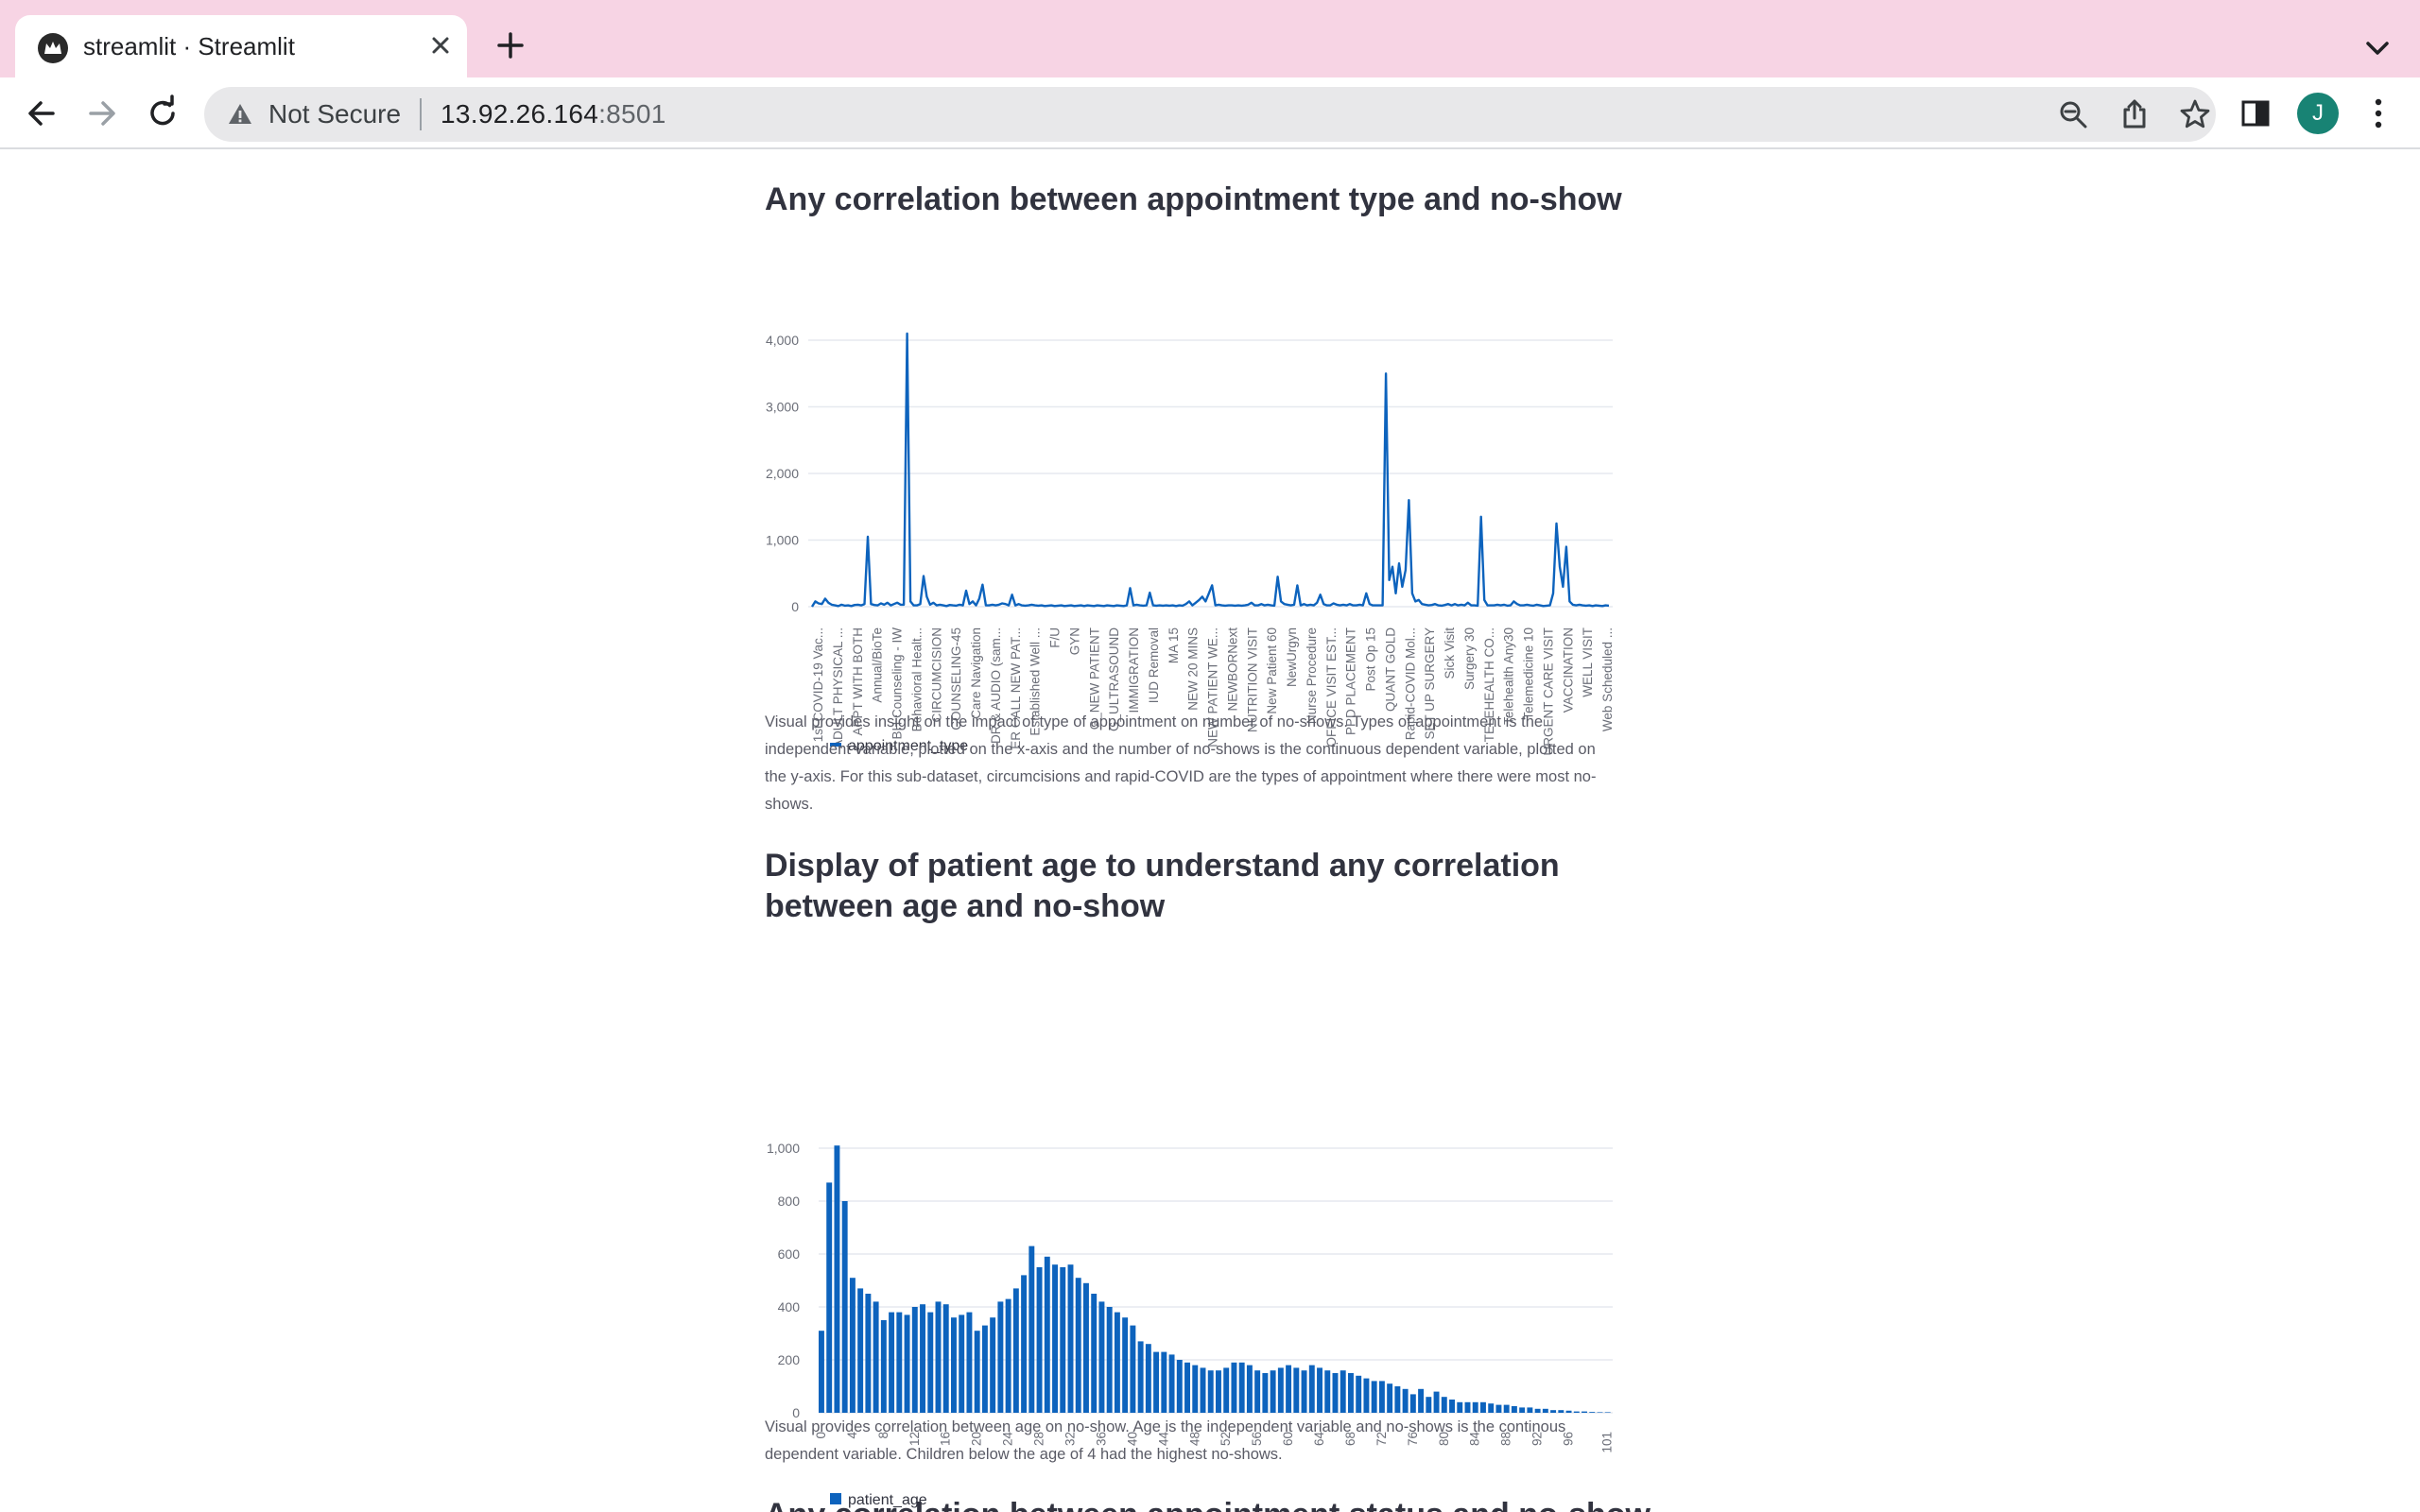 This screenshot has height=1512, width=2420. I want to click on zoom-out-icon, so click(2073, 114).